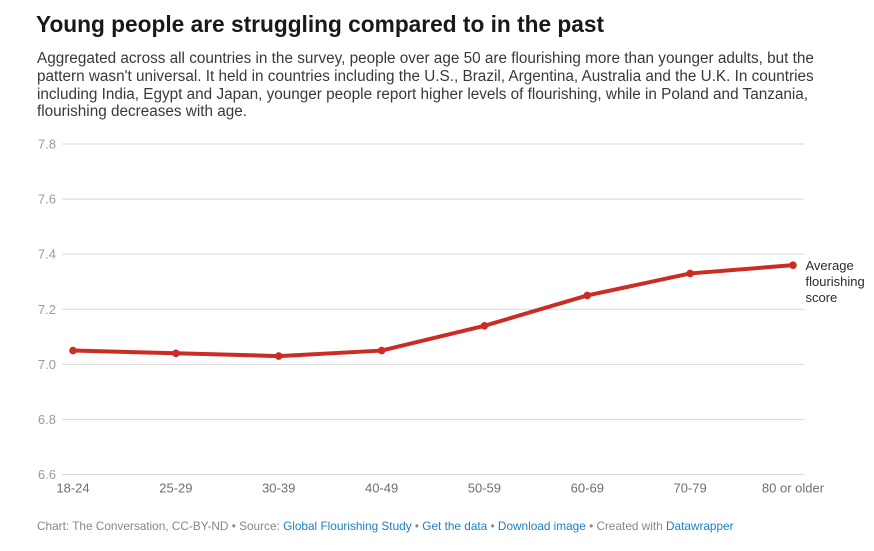  Describe the element at coordinates (278, 488) in the screenshot. I see `svg-text: 30-39` at that location.